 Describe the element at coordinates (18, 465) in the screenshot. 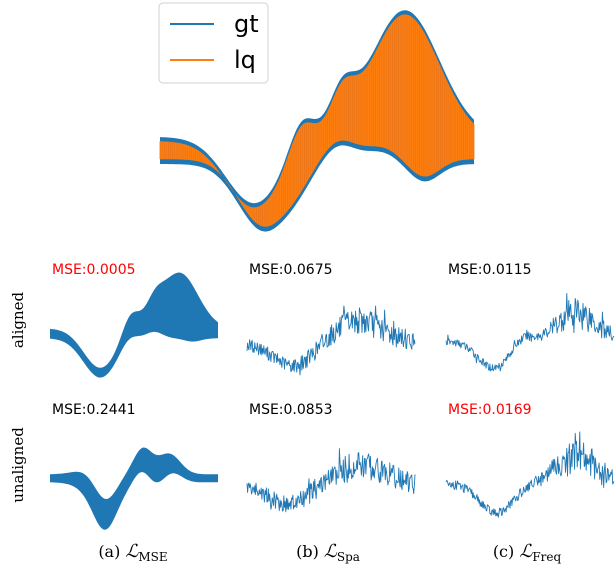

I see `row-label-unaligned: unaligned` at that location.